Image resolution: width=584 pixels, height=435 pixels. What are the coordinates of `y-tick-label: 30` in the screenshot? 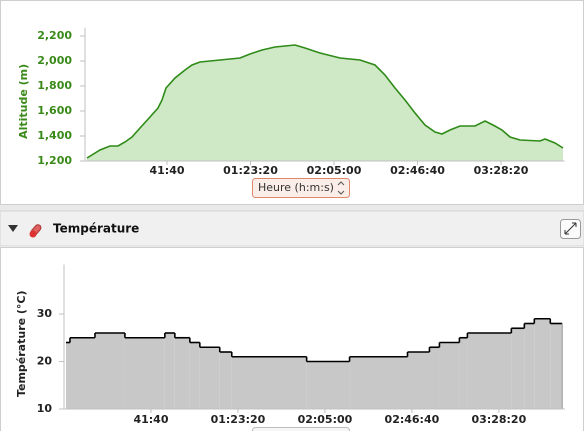 It's located at (45, 313).